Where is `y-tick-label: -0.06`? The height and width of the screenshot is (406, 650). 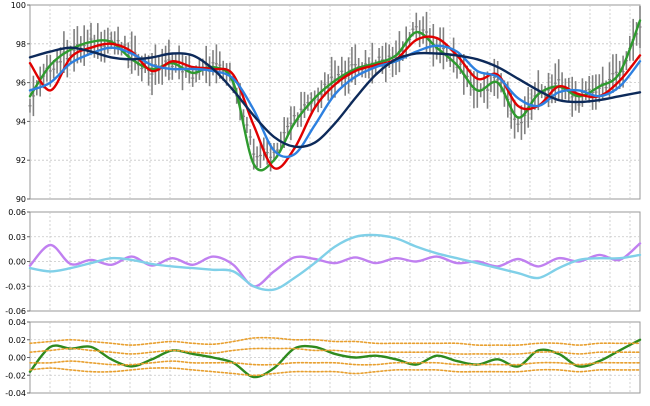
y-tick-label: -0.06 is located at coordinates (15, 311).